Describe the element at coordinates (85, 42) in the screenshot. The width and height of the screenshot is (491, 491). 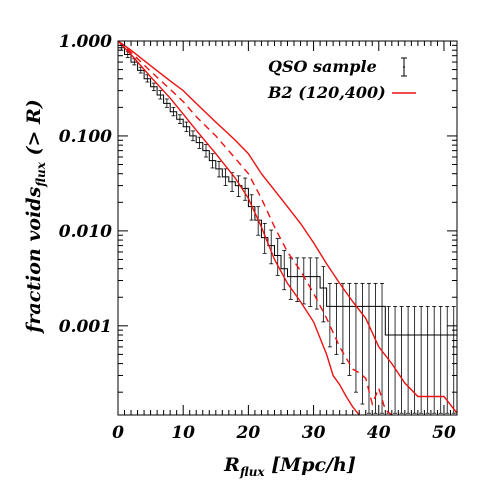
I see `y-tick-label: 1.000` at that location.